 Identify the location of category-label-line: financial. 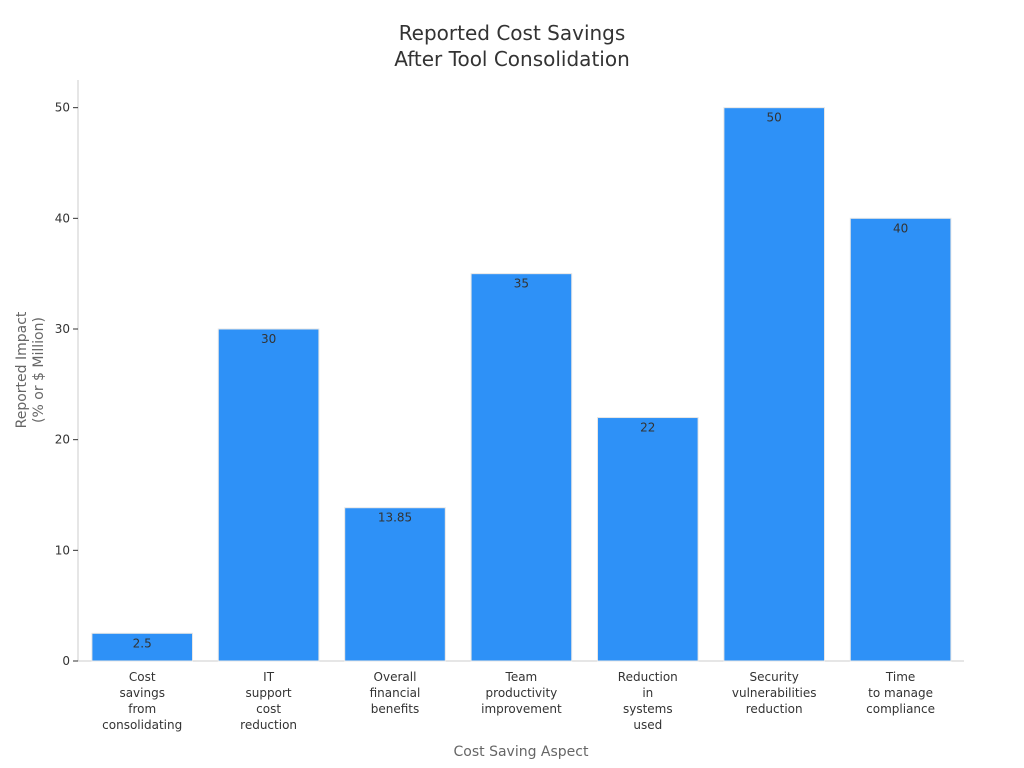
(395, 693).